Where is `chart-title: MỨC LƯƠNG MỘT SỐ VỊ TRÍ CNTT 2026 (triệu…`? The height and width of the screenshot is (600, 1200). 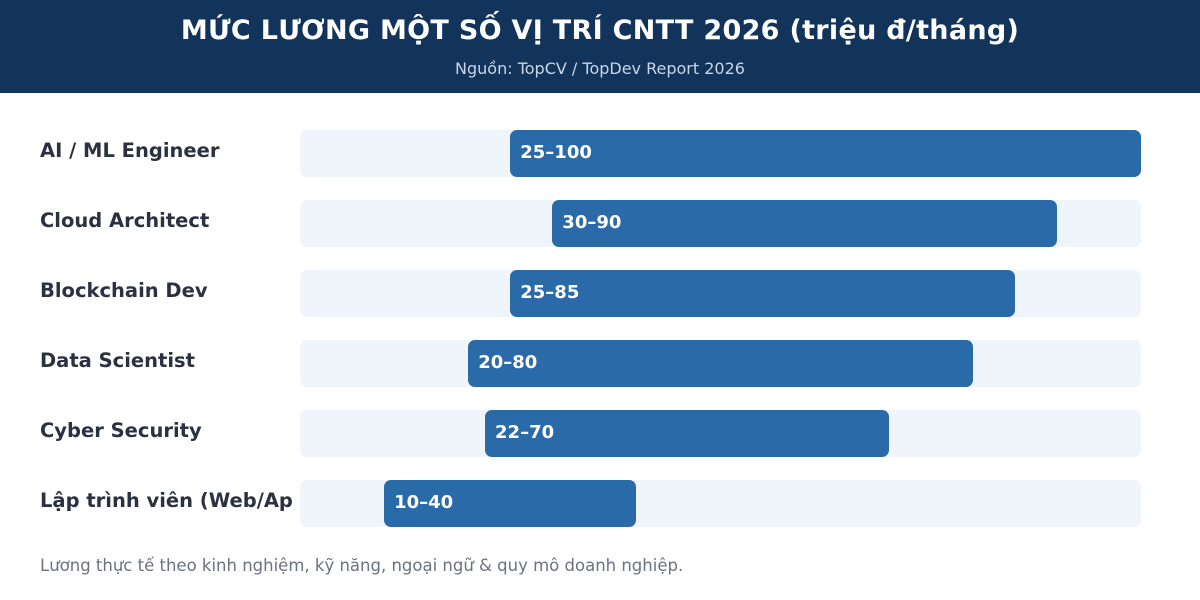
chart-title: MỨC LƯƠNG MỘT SỐ VỊ TRÍ CNTT 2026 (triệu… is located at coordinates (600, 30).